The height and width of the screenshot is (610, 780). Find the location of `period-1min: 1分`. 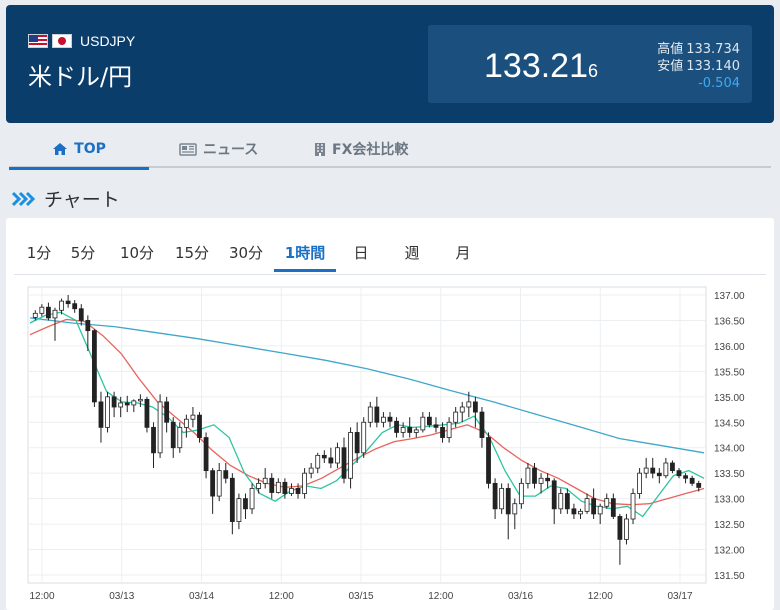

period-1min: 1分 is located at coordinates (39, 253).